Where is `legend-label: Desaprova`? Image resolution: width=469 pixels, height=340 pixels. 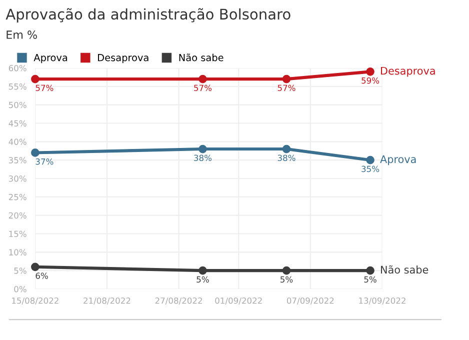
legend-label: Desaprova is located at coordinates (123, 59).